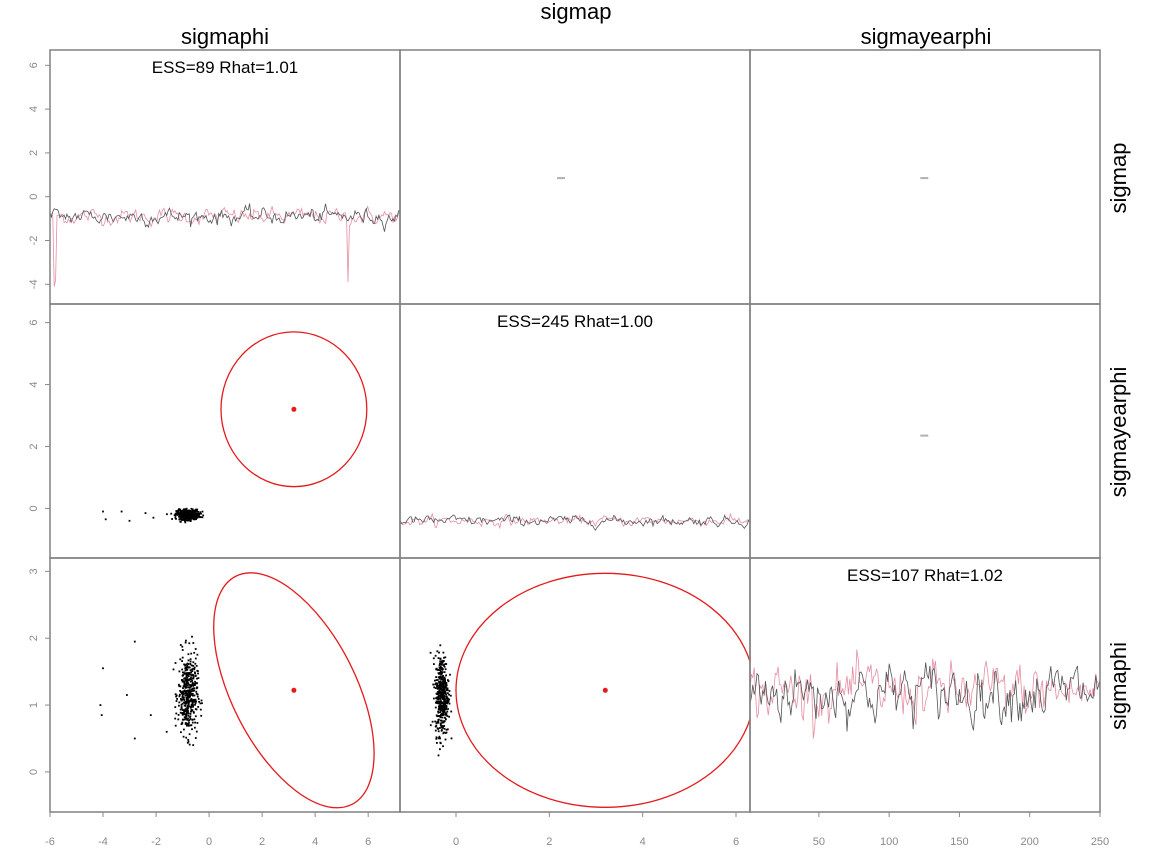 Image resolution: width=1152 pixels, height=864 pixels. Describe the element at coordinates (225, 67) in the screenshot. I see `ess-rhat-label-sigmaphi: ESS=89 Rhat=1.01` at that location.